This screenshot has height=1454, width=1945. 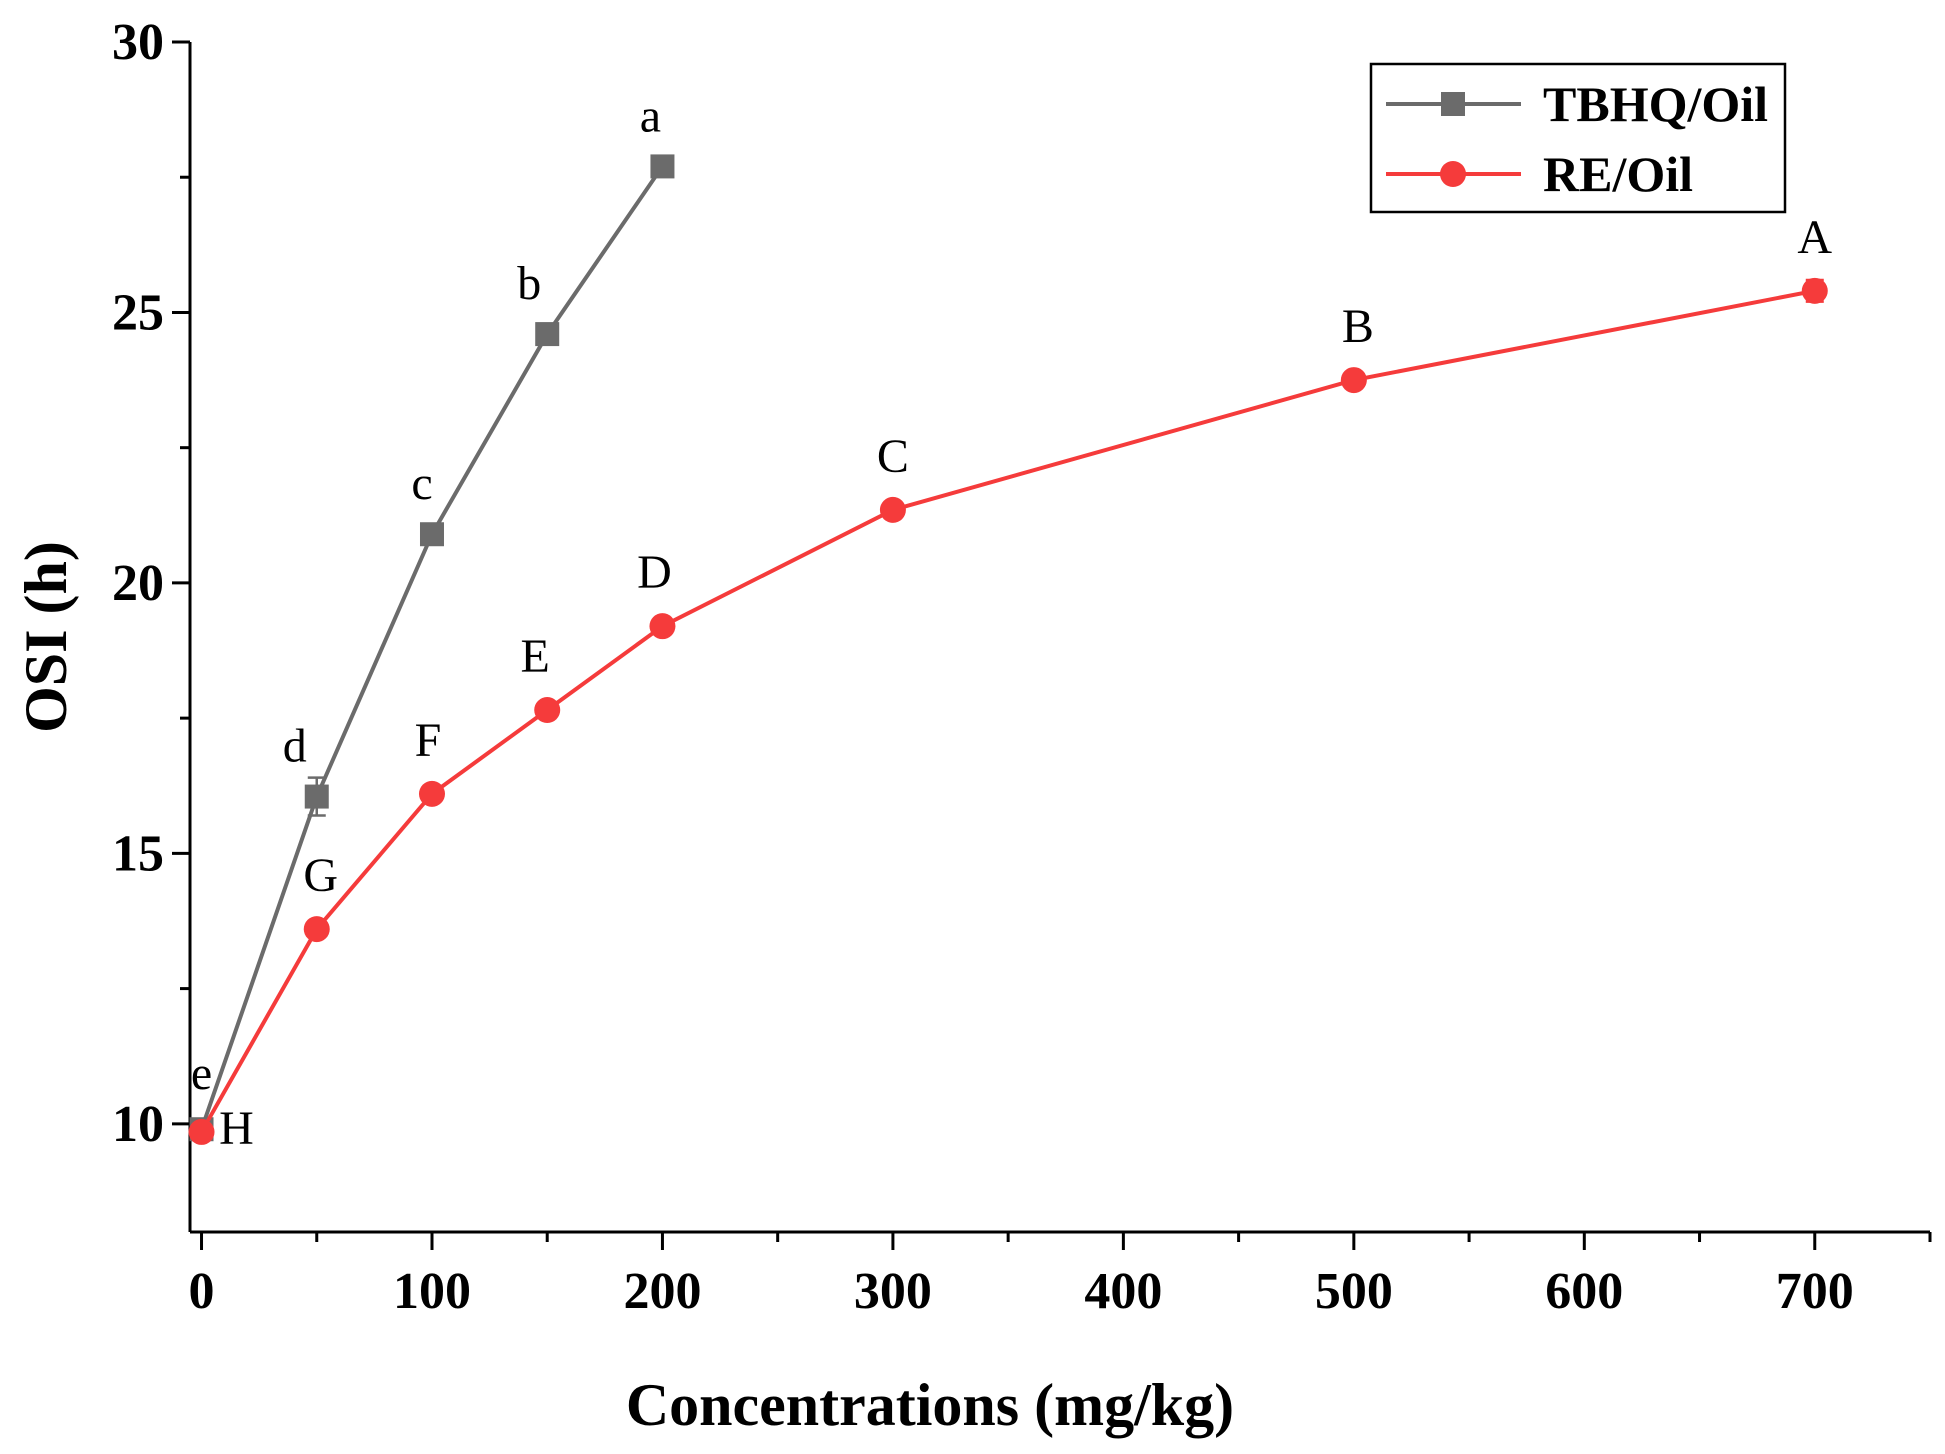 I want to click on significance-label: d, so click(x=295, y=746).